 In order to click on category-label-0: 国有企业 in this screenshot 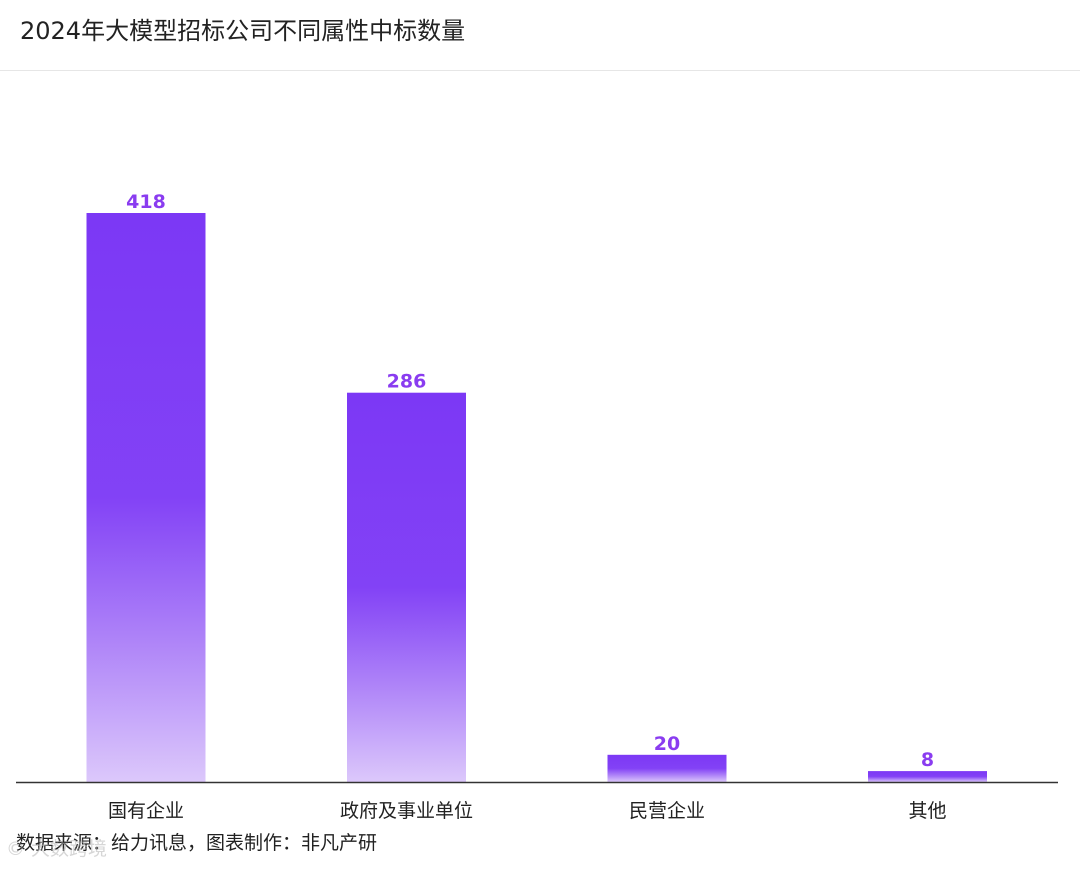, I will do `click(146, 811)`.